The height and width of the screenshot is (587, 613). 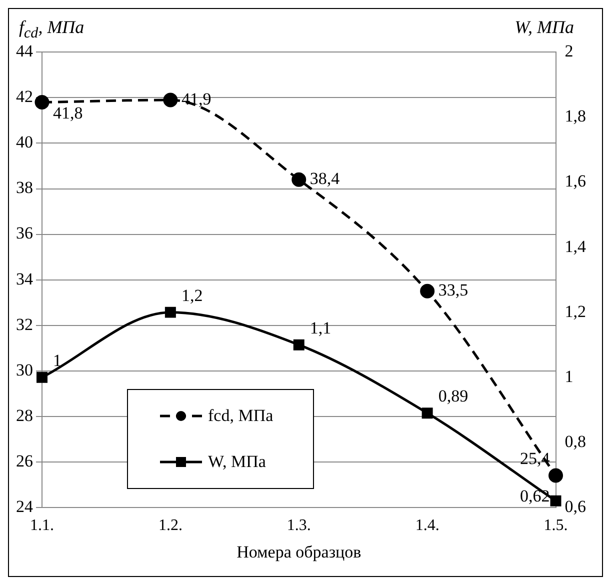 I want to click on y-tick-label: 36, so click(x=24, y=233).